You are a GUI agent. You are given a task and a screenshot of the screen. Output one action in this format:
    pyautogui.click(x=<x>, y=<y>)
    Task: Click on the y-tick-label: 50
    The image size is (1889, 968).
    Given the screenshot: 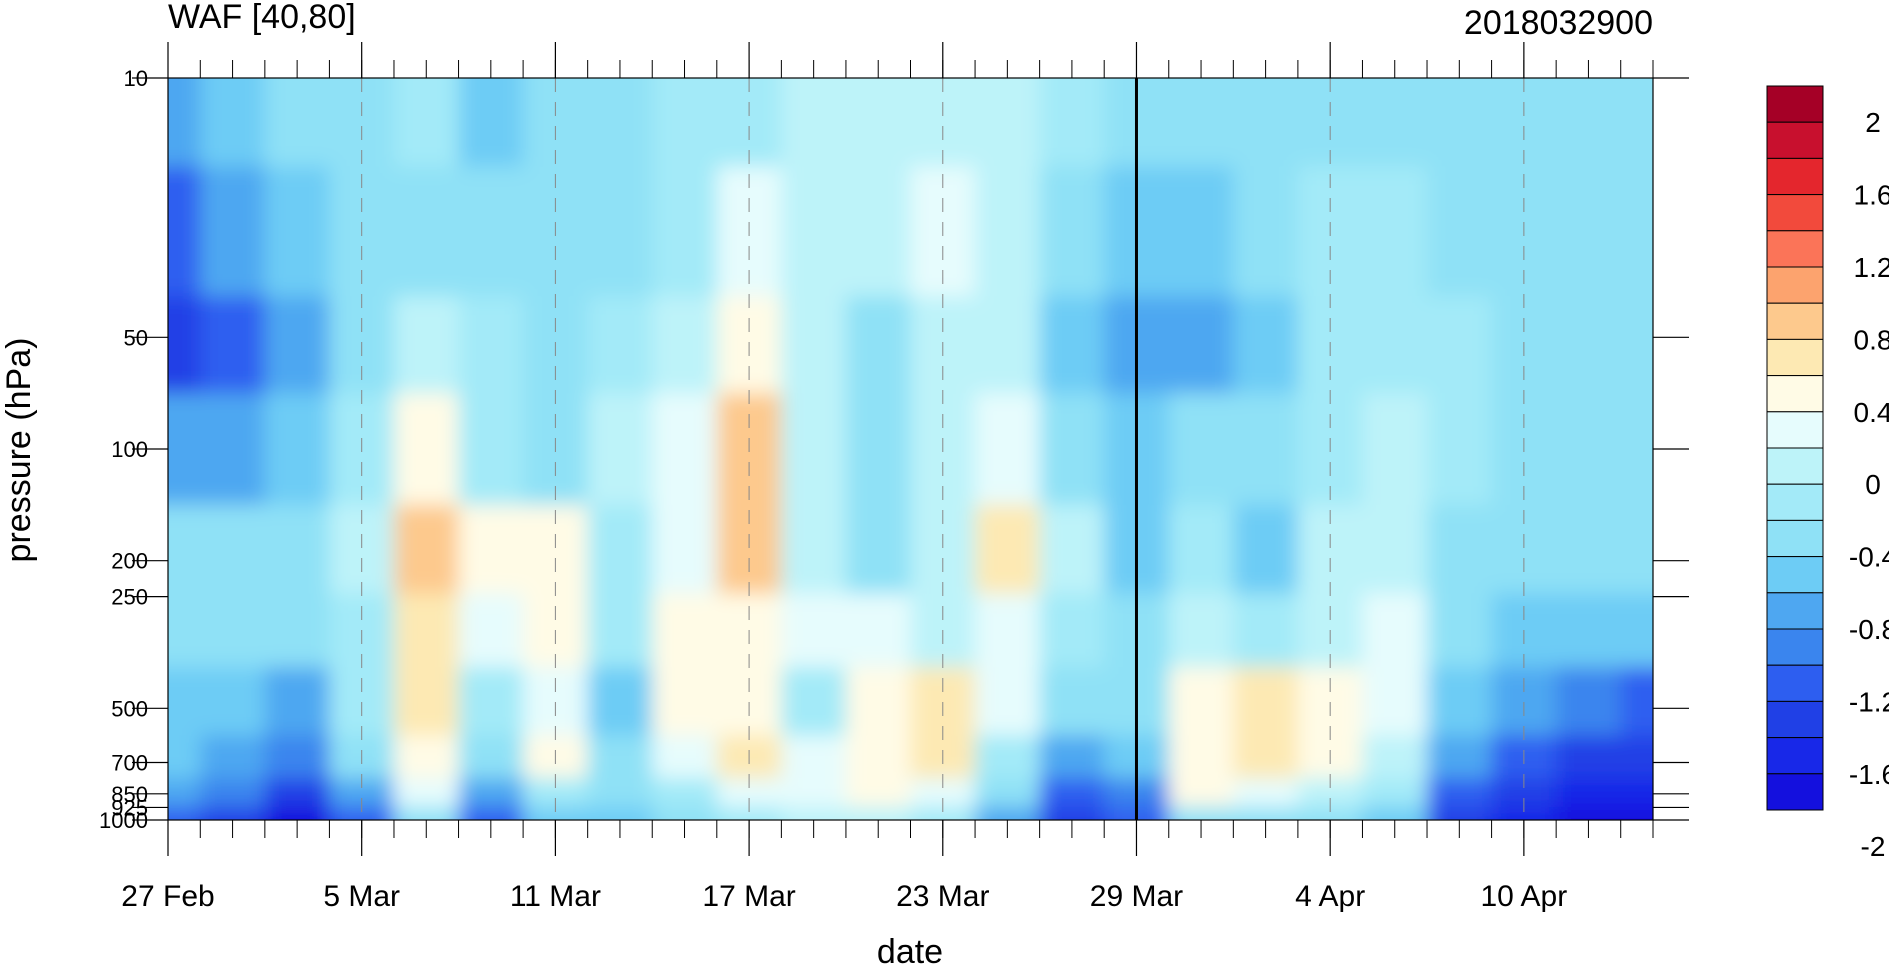 What is the action you would take?
    pyautogui.click(x=136, y=337)
    